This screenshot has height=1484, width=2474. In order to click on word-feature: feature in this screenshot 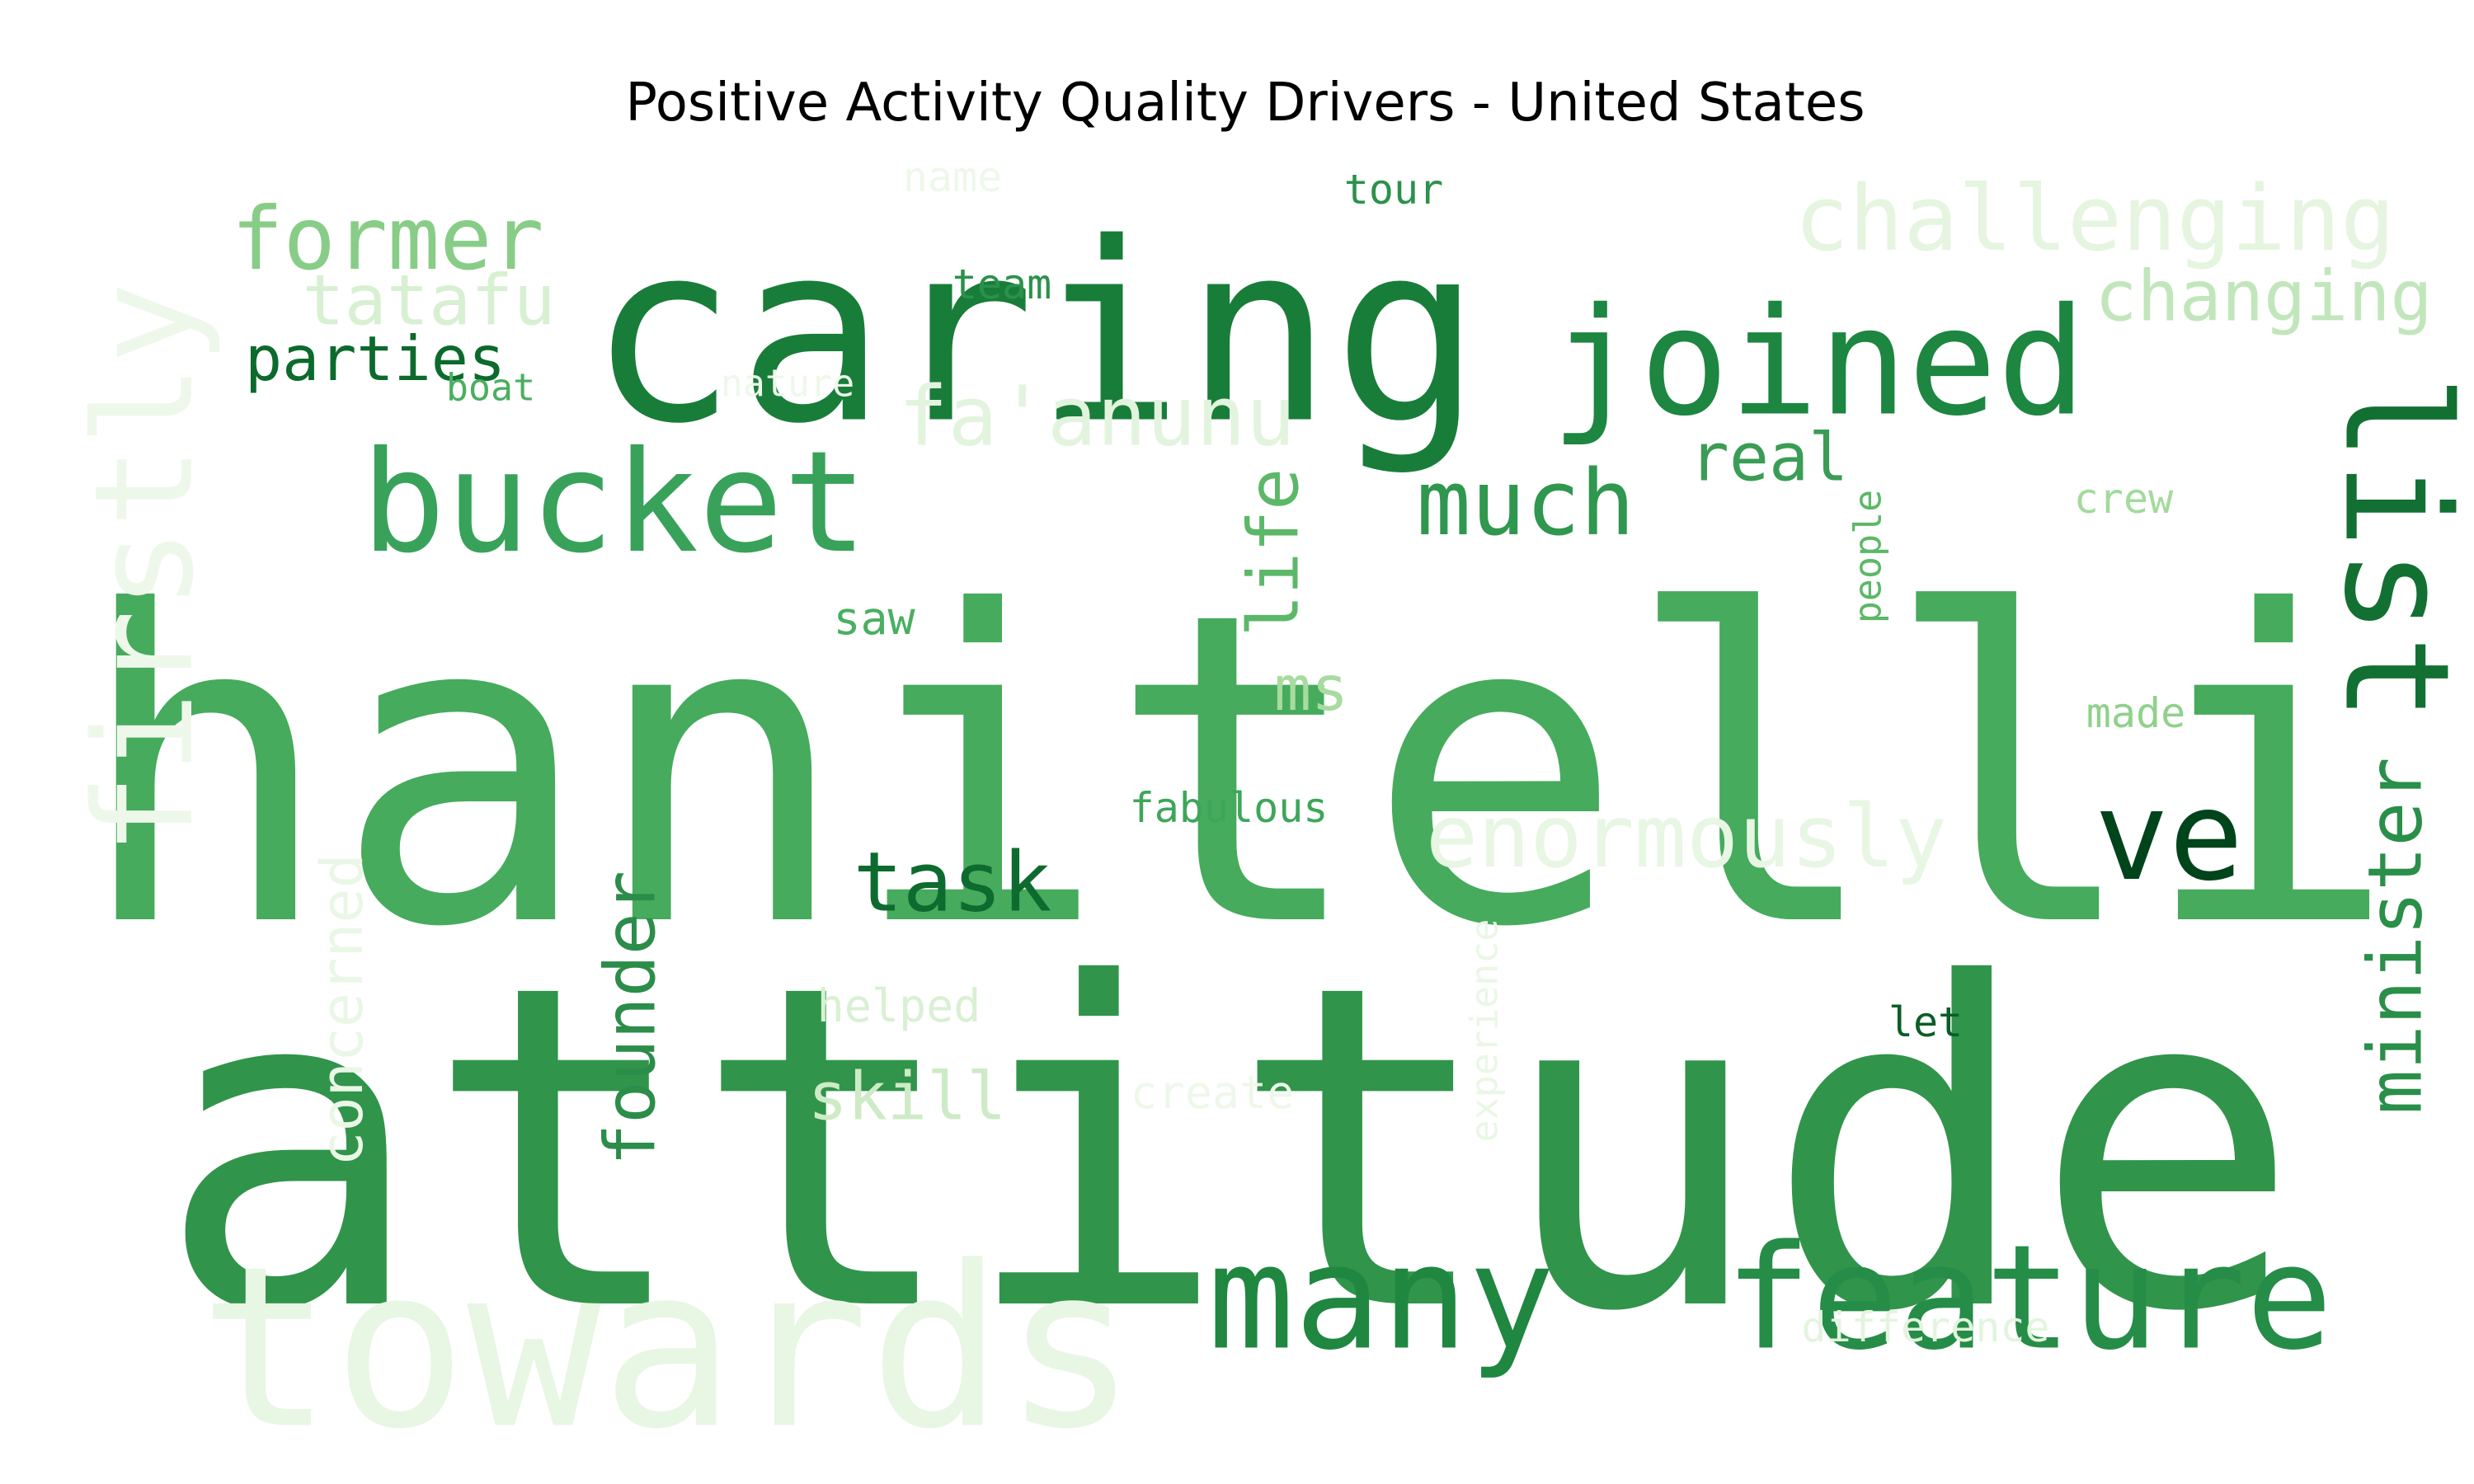, I will do `click(2028, 1299)`.